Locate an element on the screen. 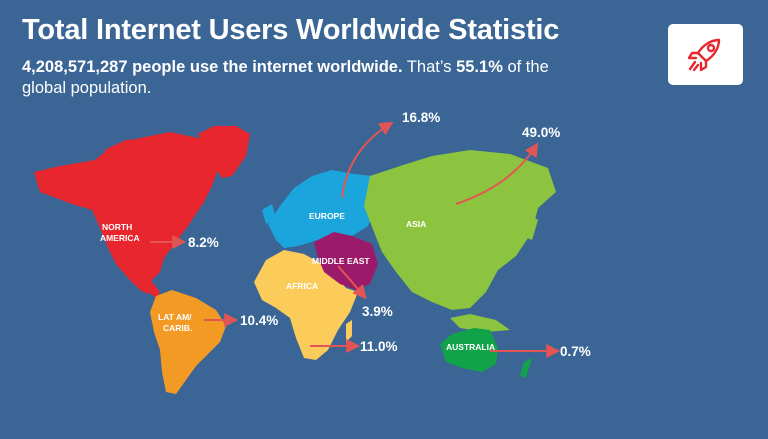 This screenshot has width=768, height=439. australia-shape is located at coordinates (469, 350).